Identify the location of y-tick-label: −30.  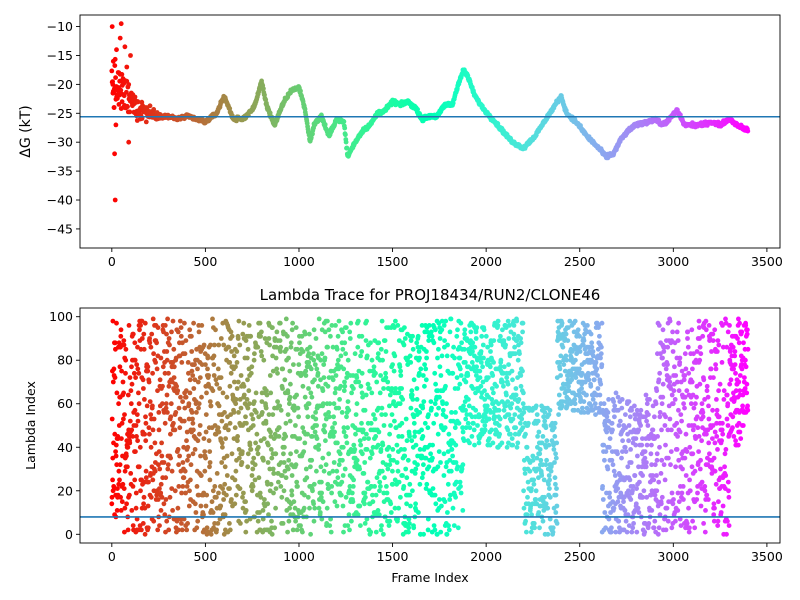
(60, 142).